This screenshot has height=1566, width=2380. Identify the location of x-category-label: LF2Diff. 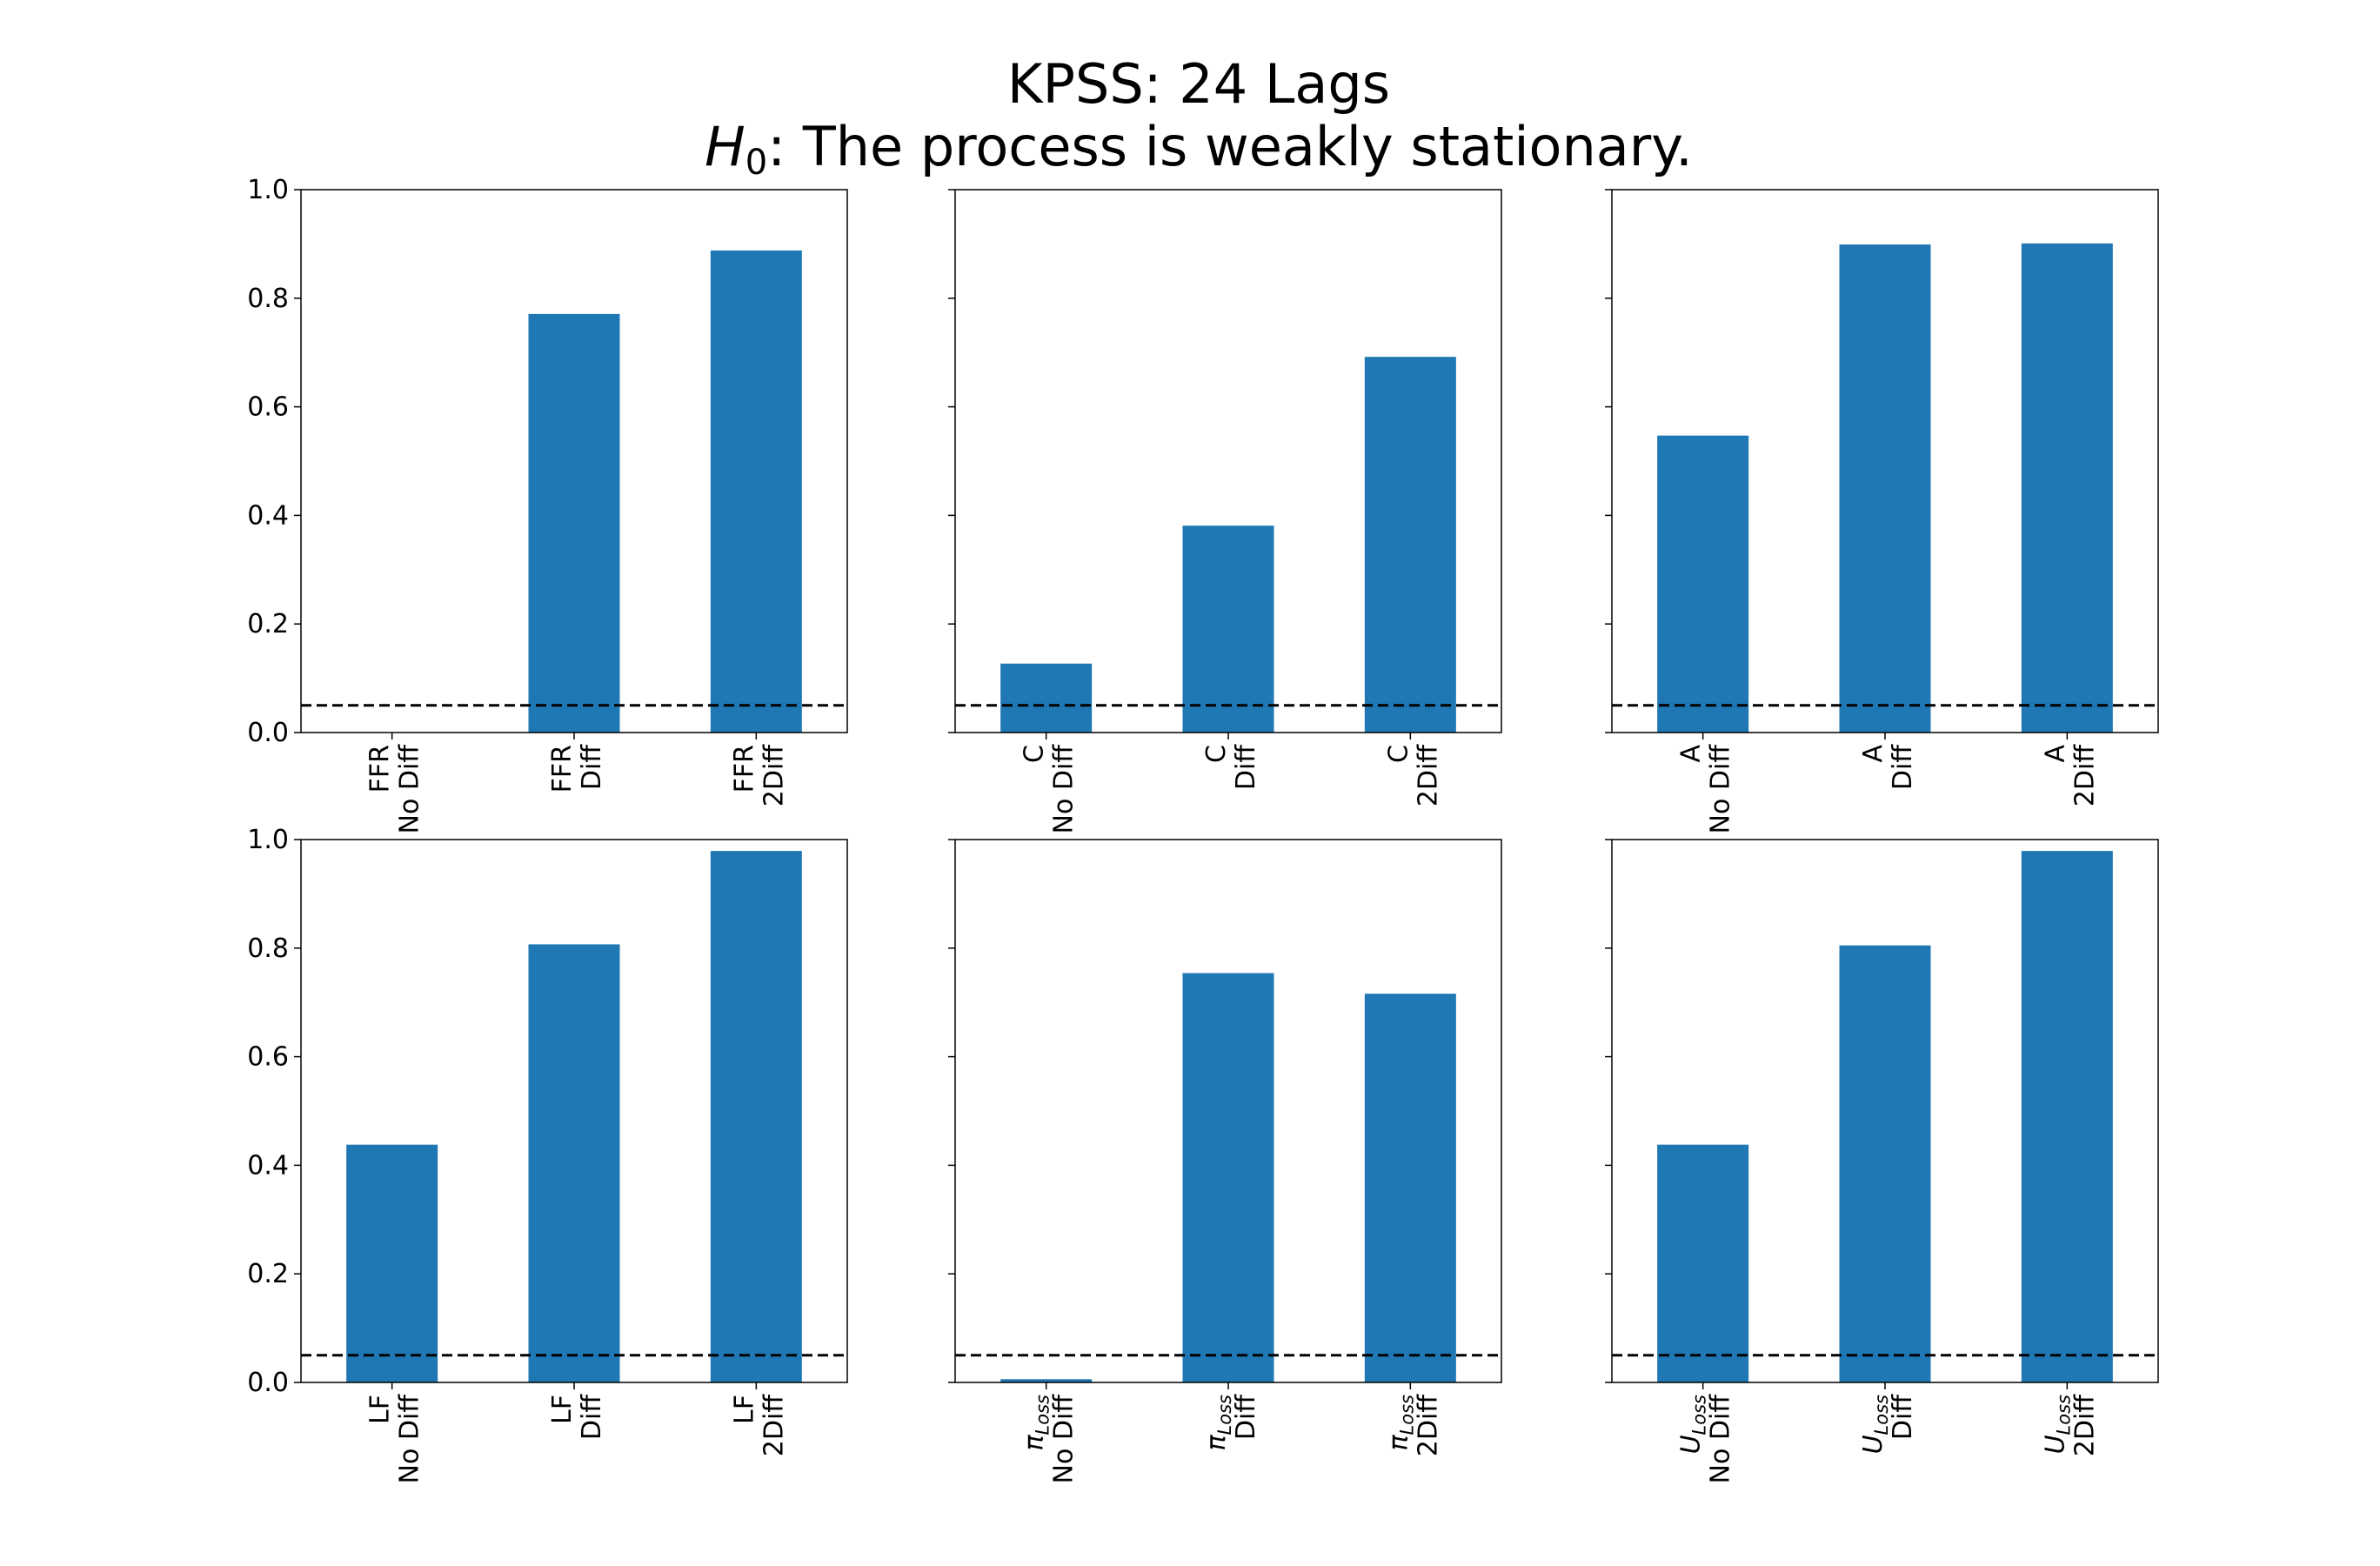
(759, 1425).